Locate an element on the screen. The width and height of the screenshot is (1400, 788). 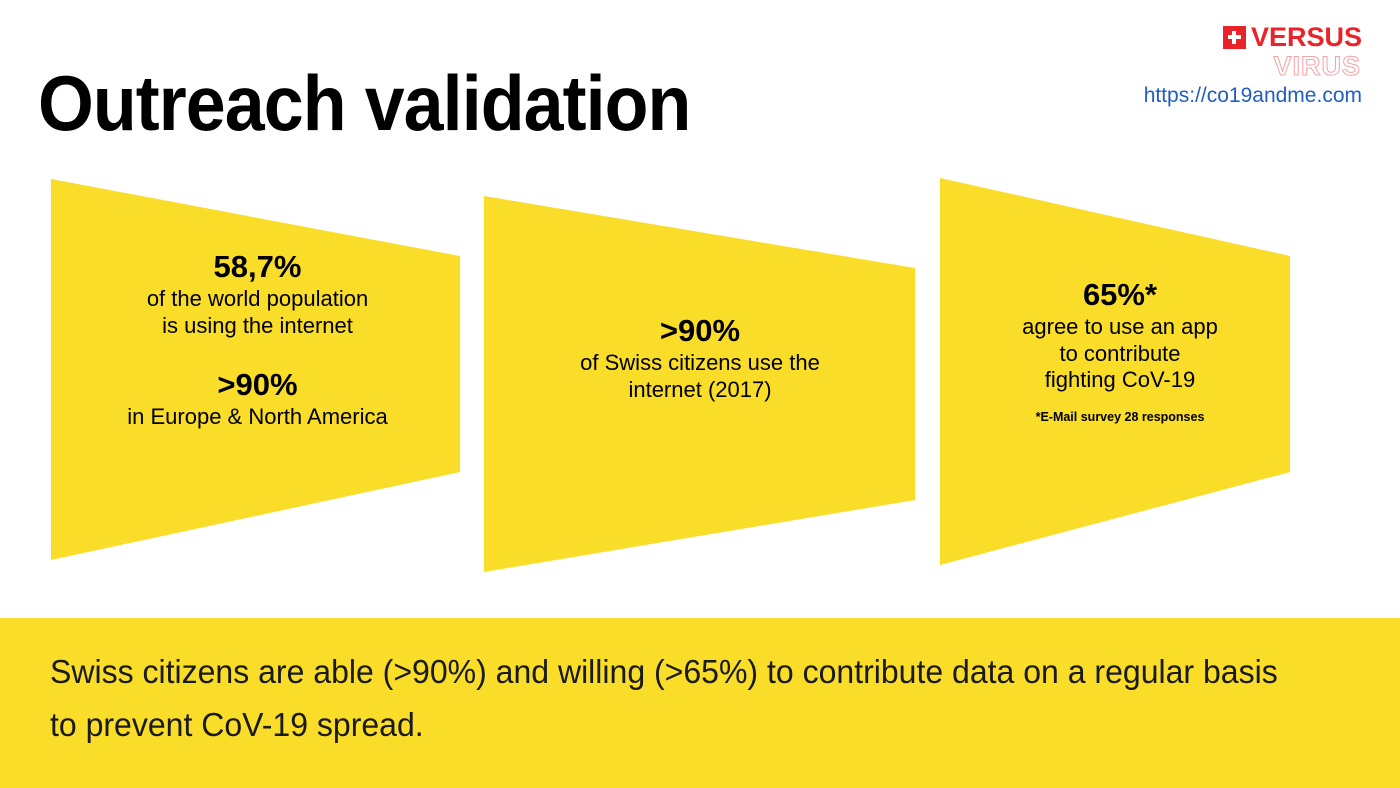
page-title: Outreach validation is located at coordinates (364, 103).